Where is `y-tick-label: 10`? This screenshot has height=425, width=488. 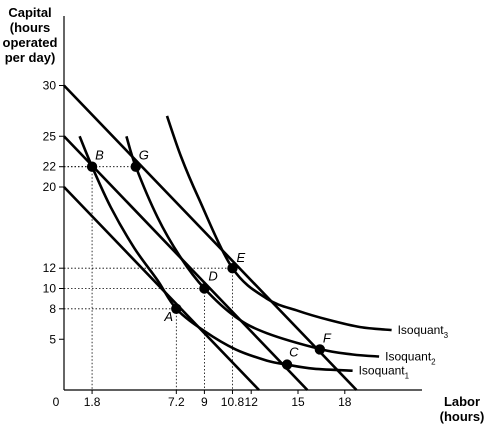
y-tick-label: 10 is located at coordinates (50, 289).